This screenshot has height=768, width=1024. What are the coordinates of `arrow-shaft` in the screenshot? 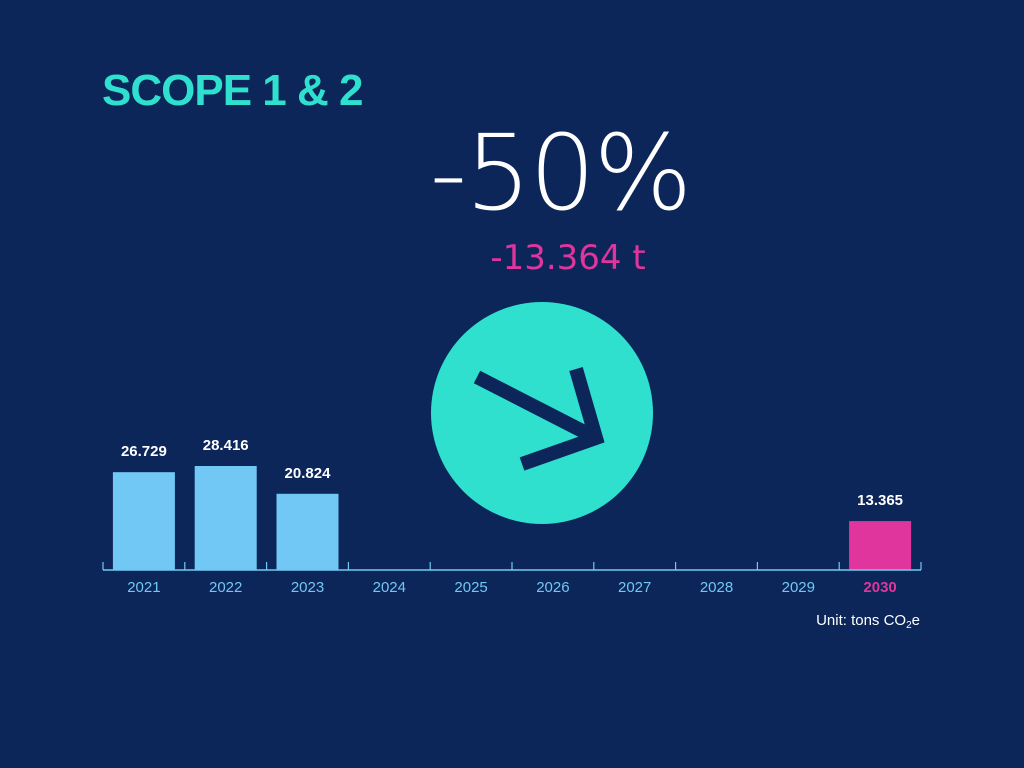 It's located at (536, 407).